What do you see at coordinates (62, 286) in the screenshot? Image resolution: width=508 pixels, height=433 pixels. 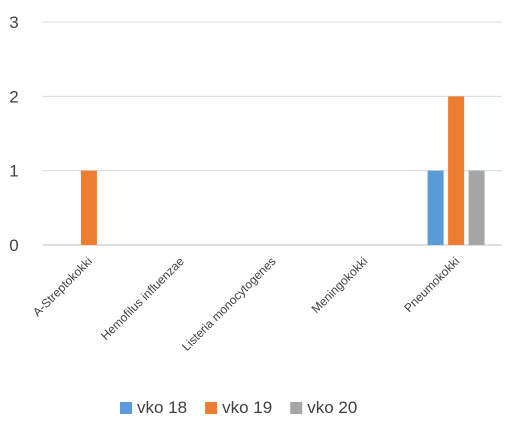 I see `x-tick-label: A-Streptokokki` at bounding box center [62, 286].